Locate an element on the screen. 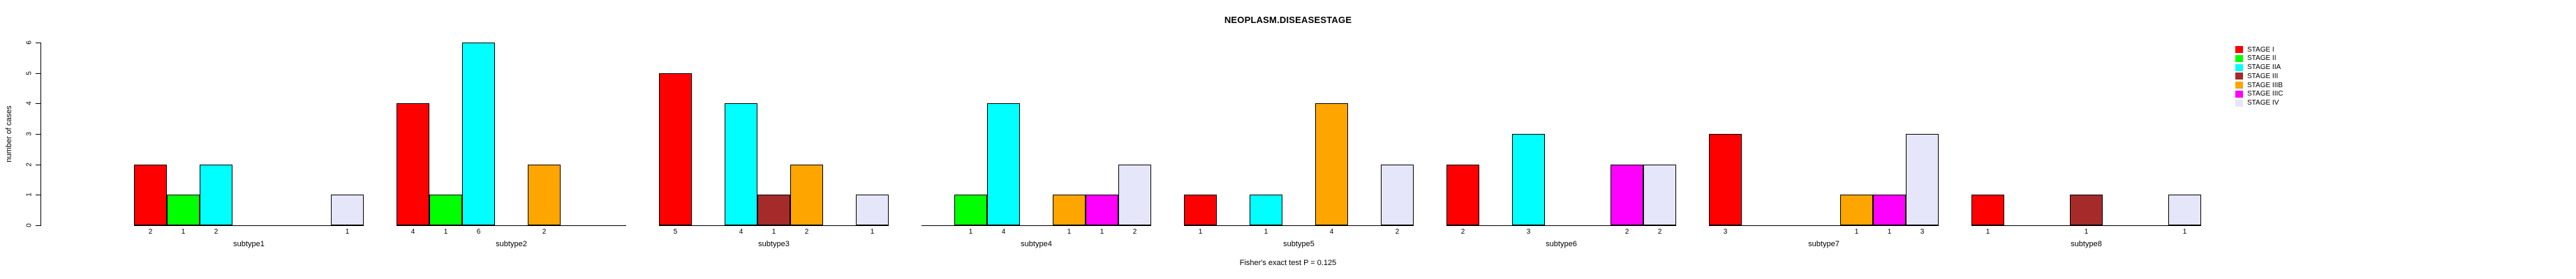  bar-subtype5-stage-iiib is located at coordinates (1331, 164).